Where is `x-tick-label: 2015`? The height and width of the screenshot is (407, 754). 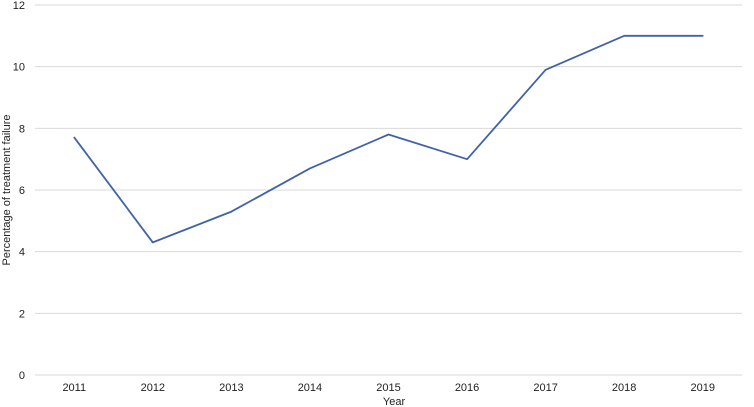 x-tick-label: 2015 is located at coordinates (388, 388).